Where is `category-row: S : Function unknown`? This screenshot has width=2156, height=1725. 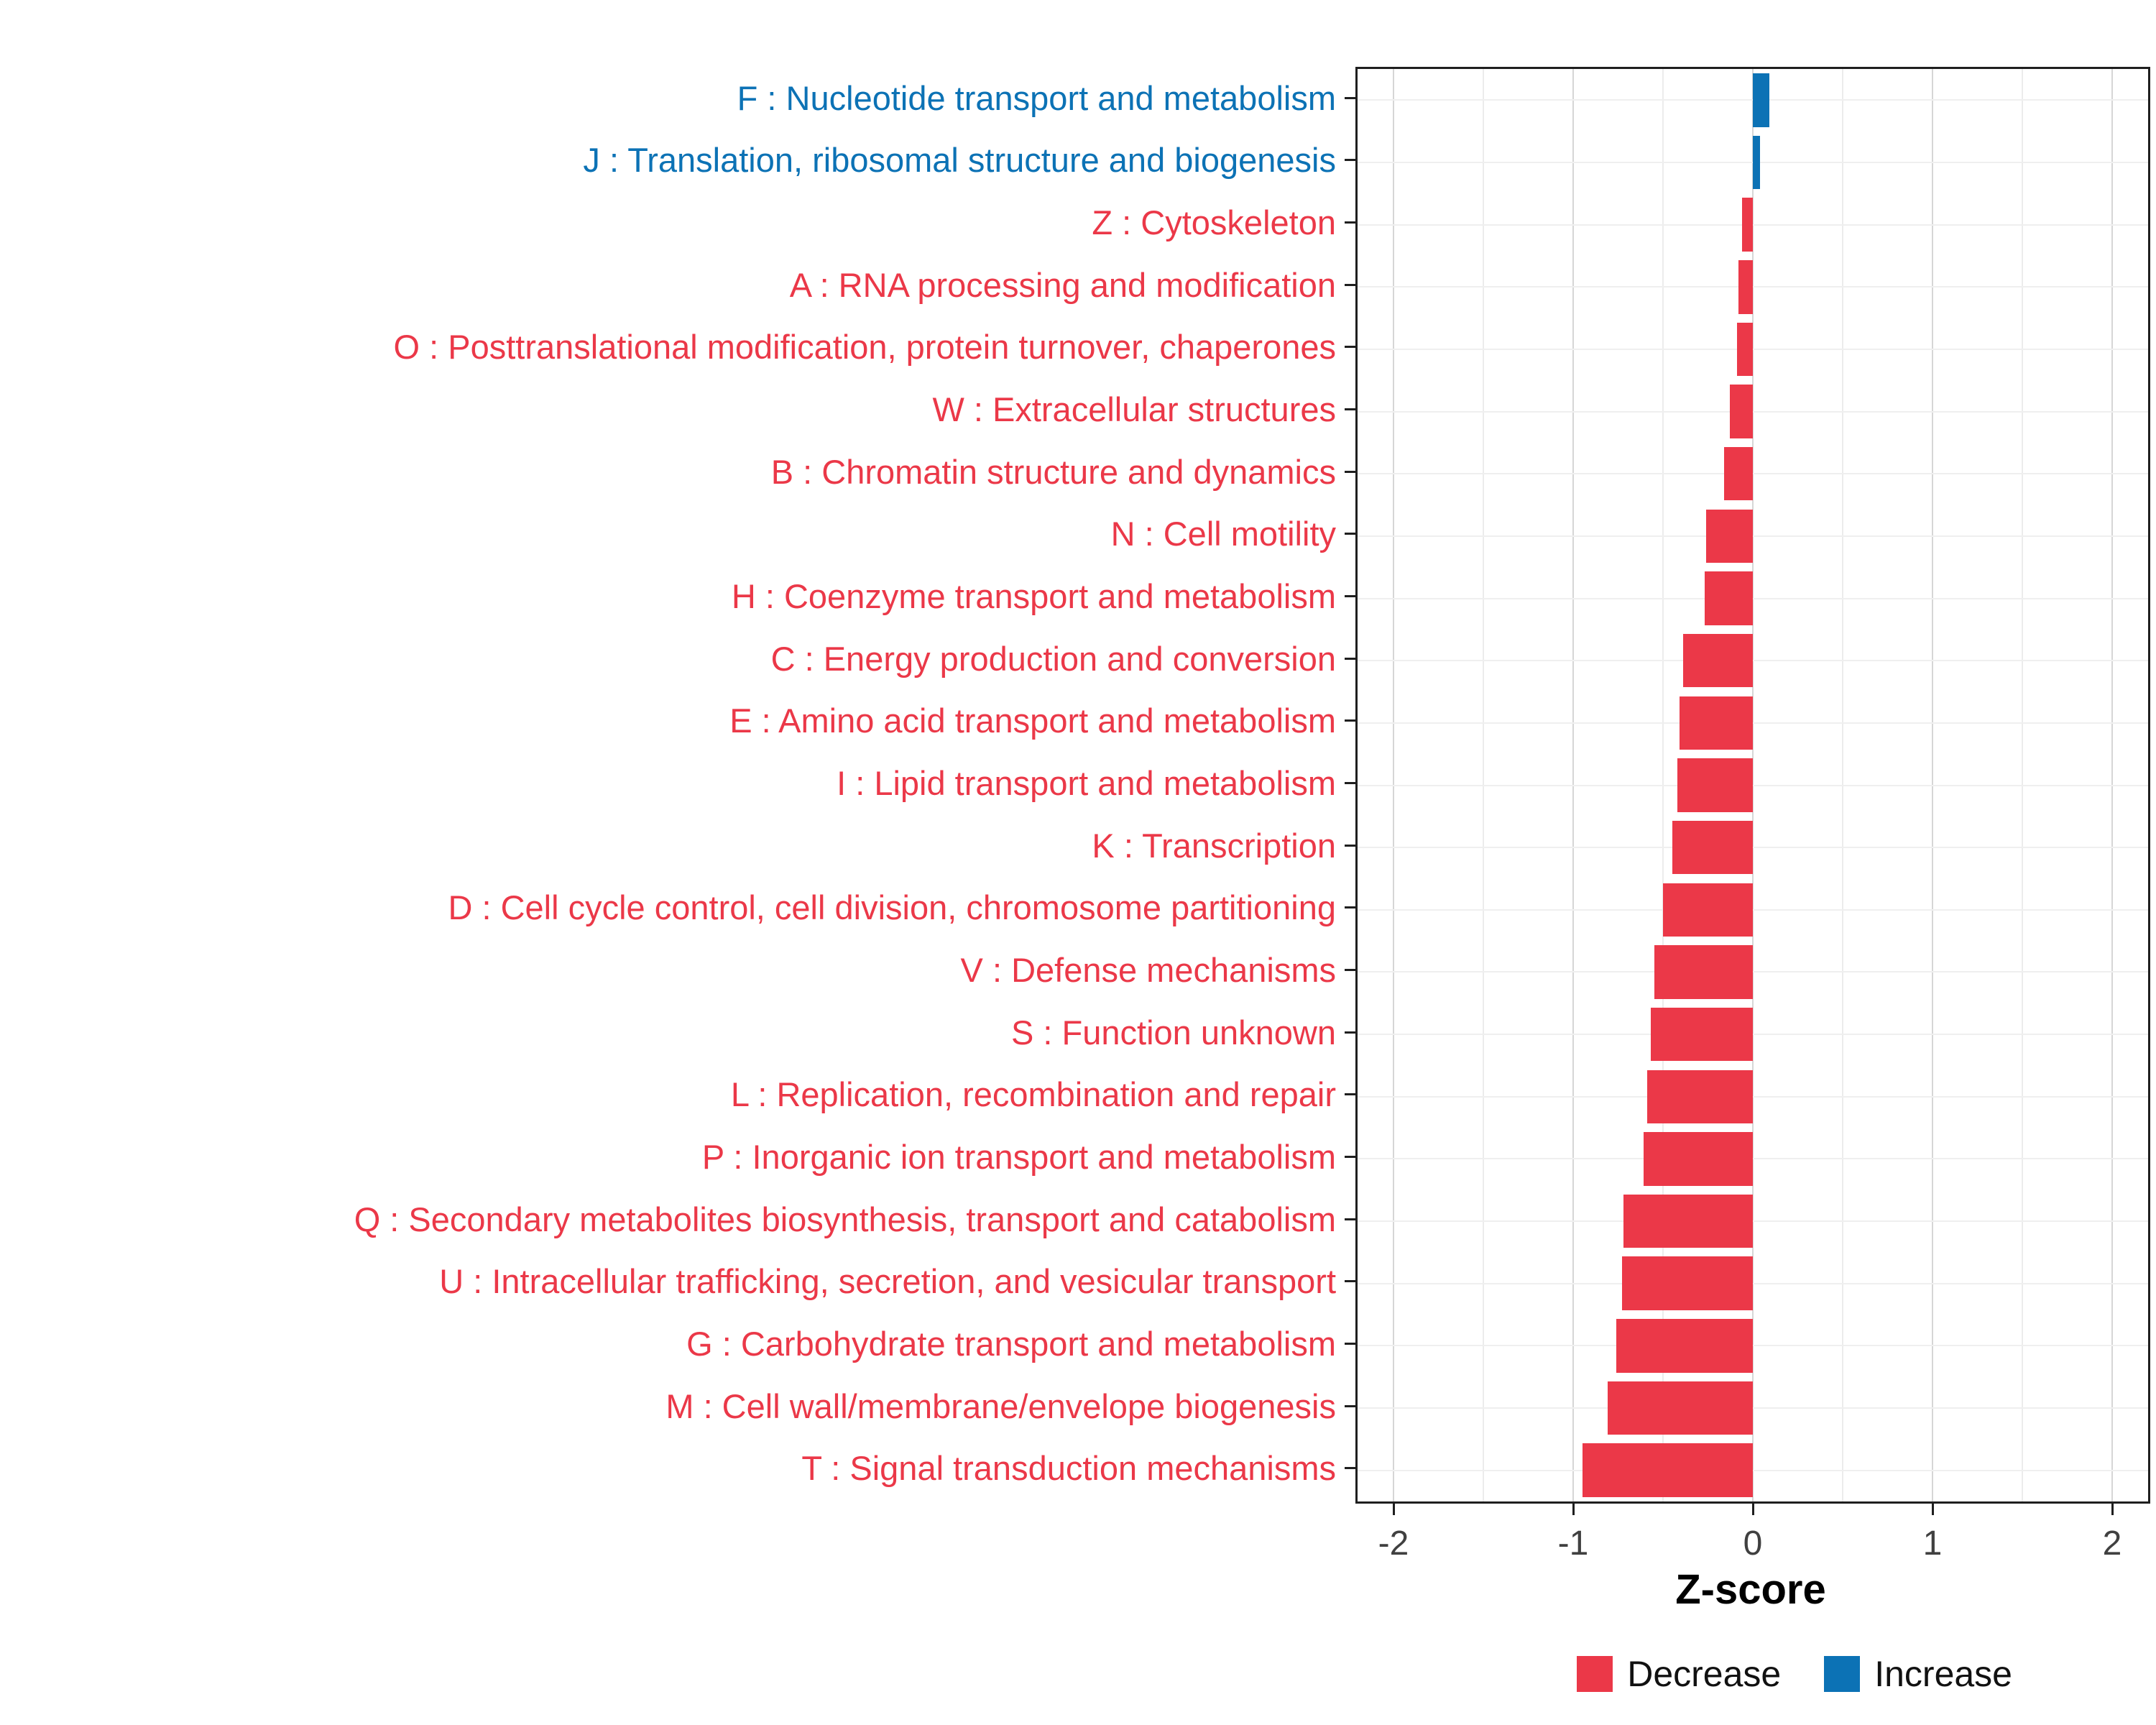
category-row: S : Function unknown is located at coordinates (678, 1032).